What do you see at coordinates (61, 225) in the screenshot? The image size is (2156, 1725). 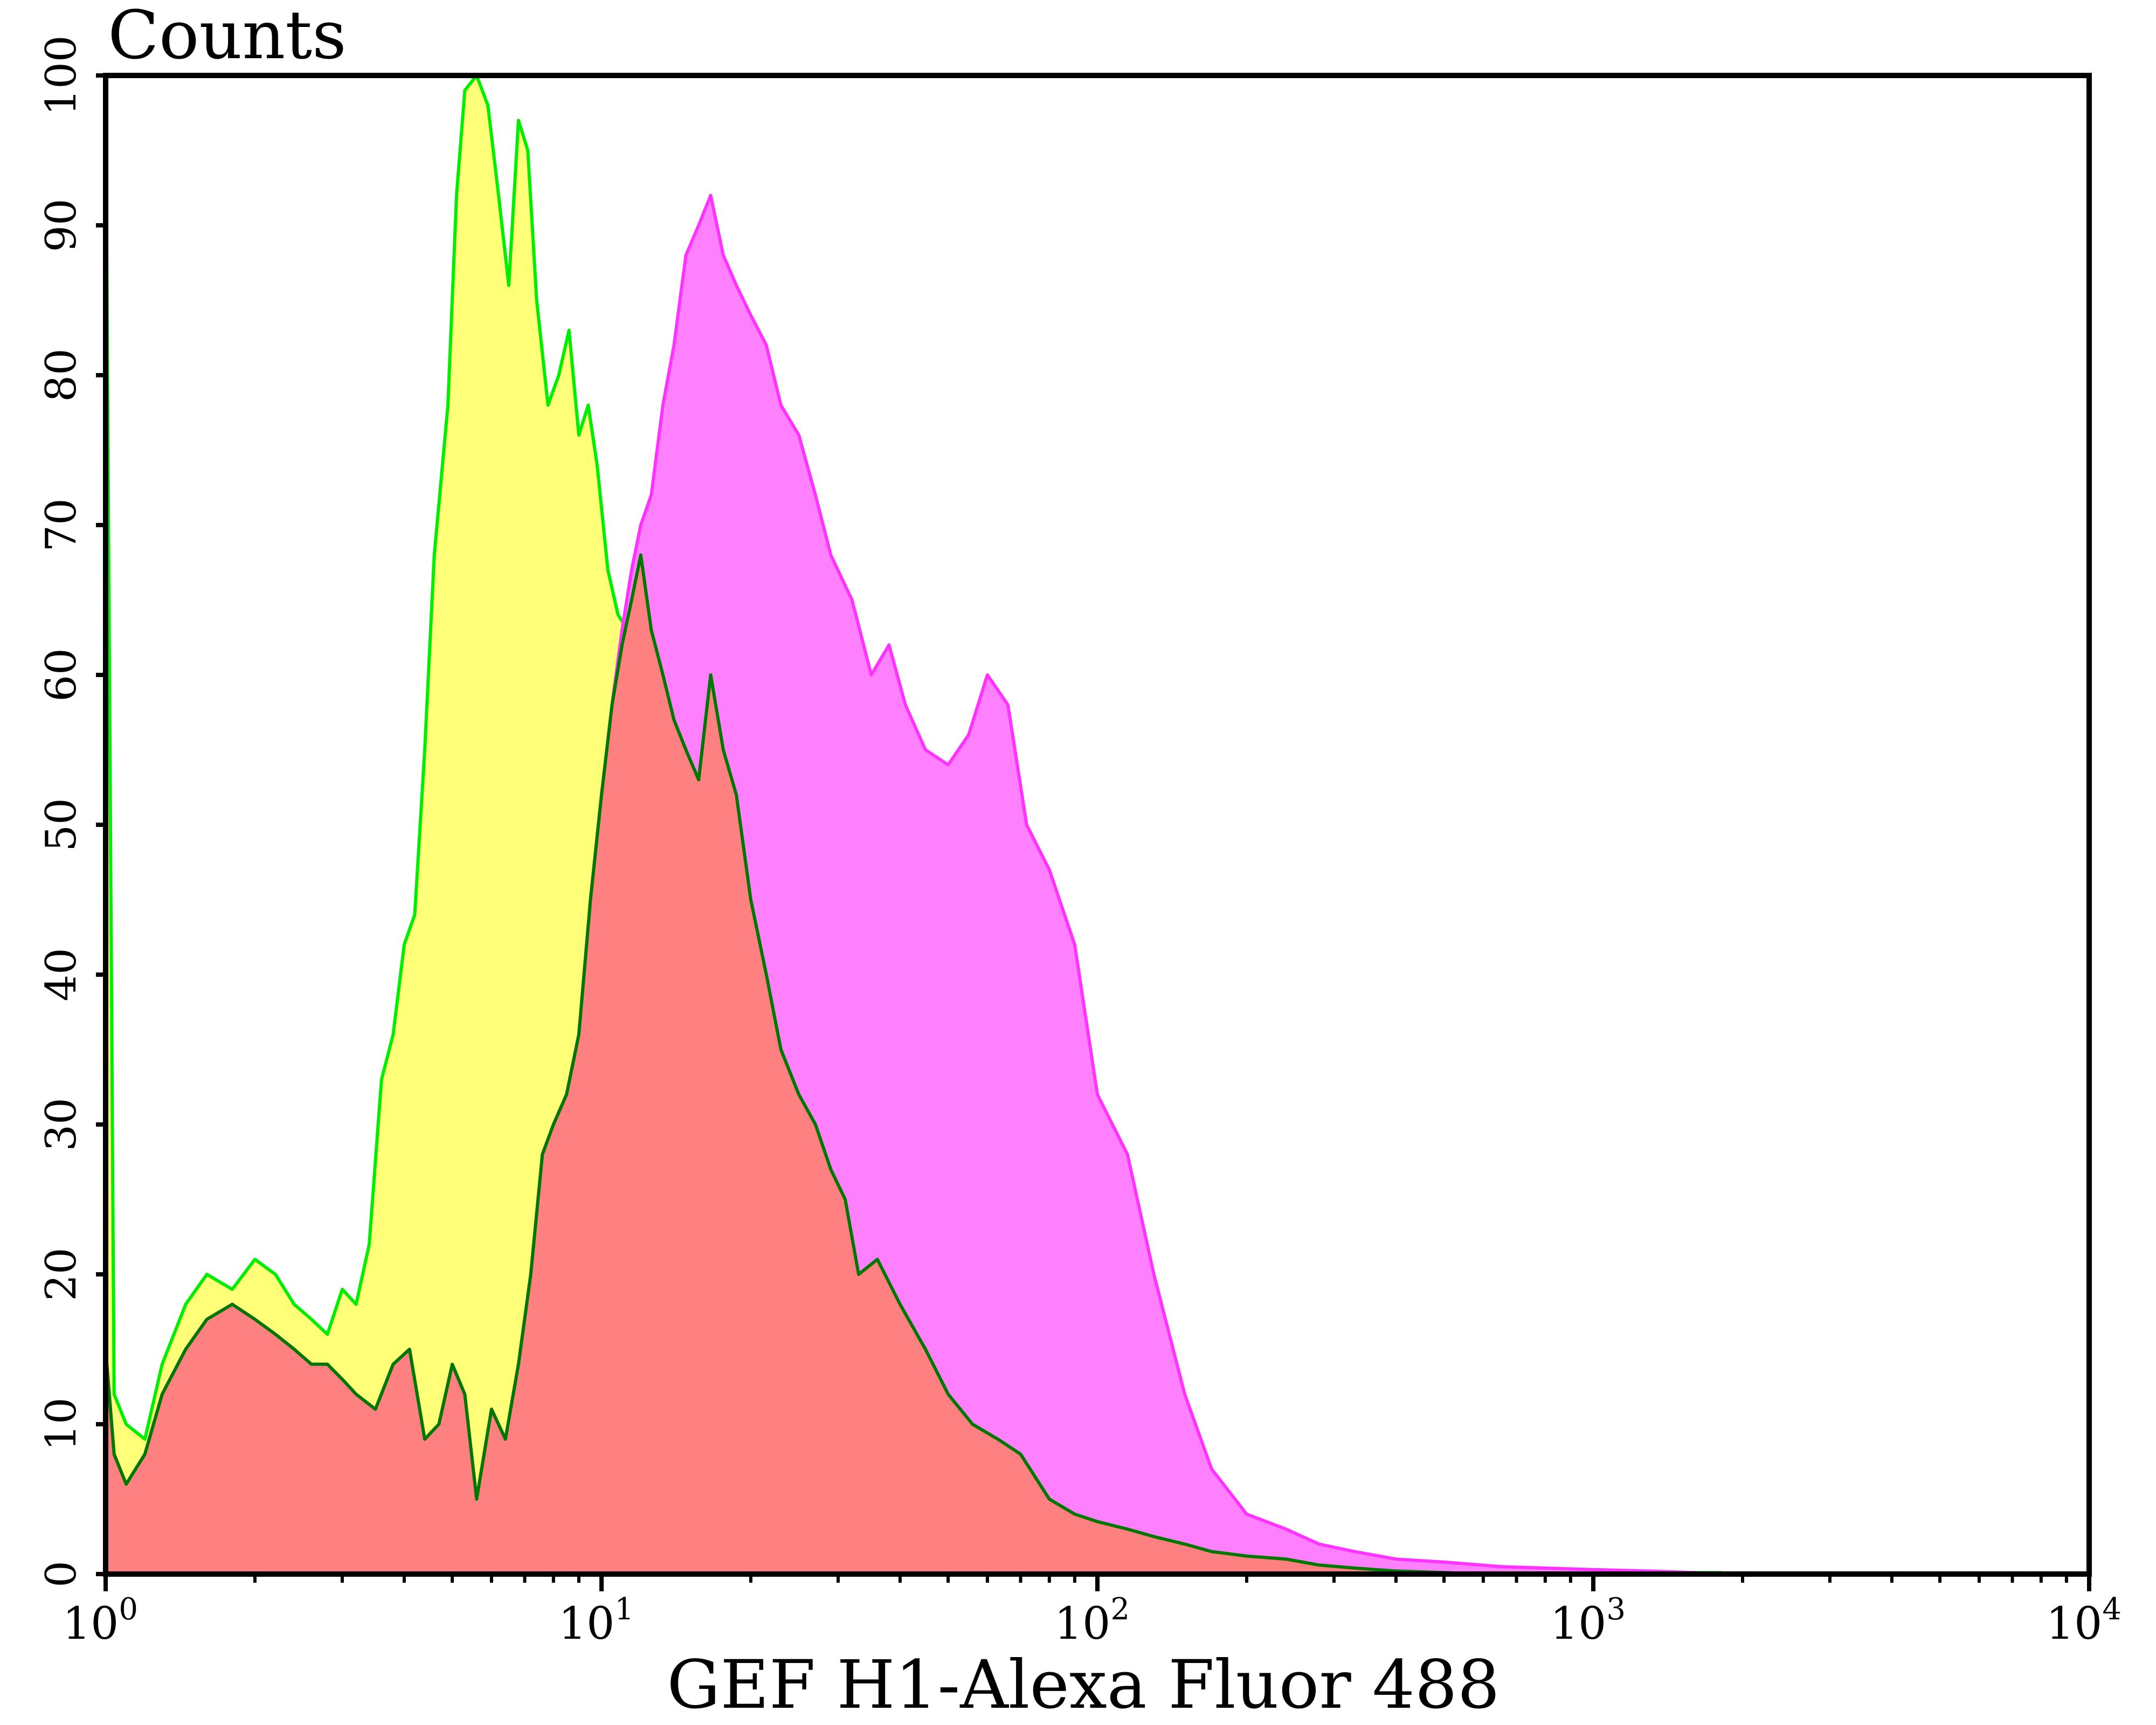 I see `y-tick-label: 90` at bounding box center [61, 225].